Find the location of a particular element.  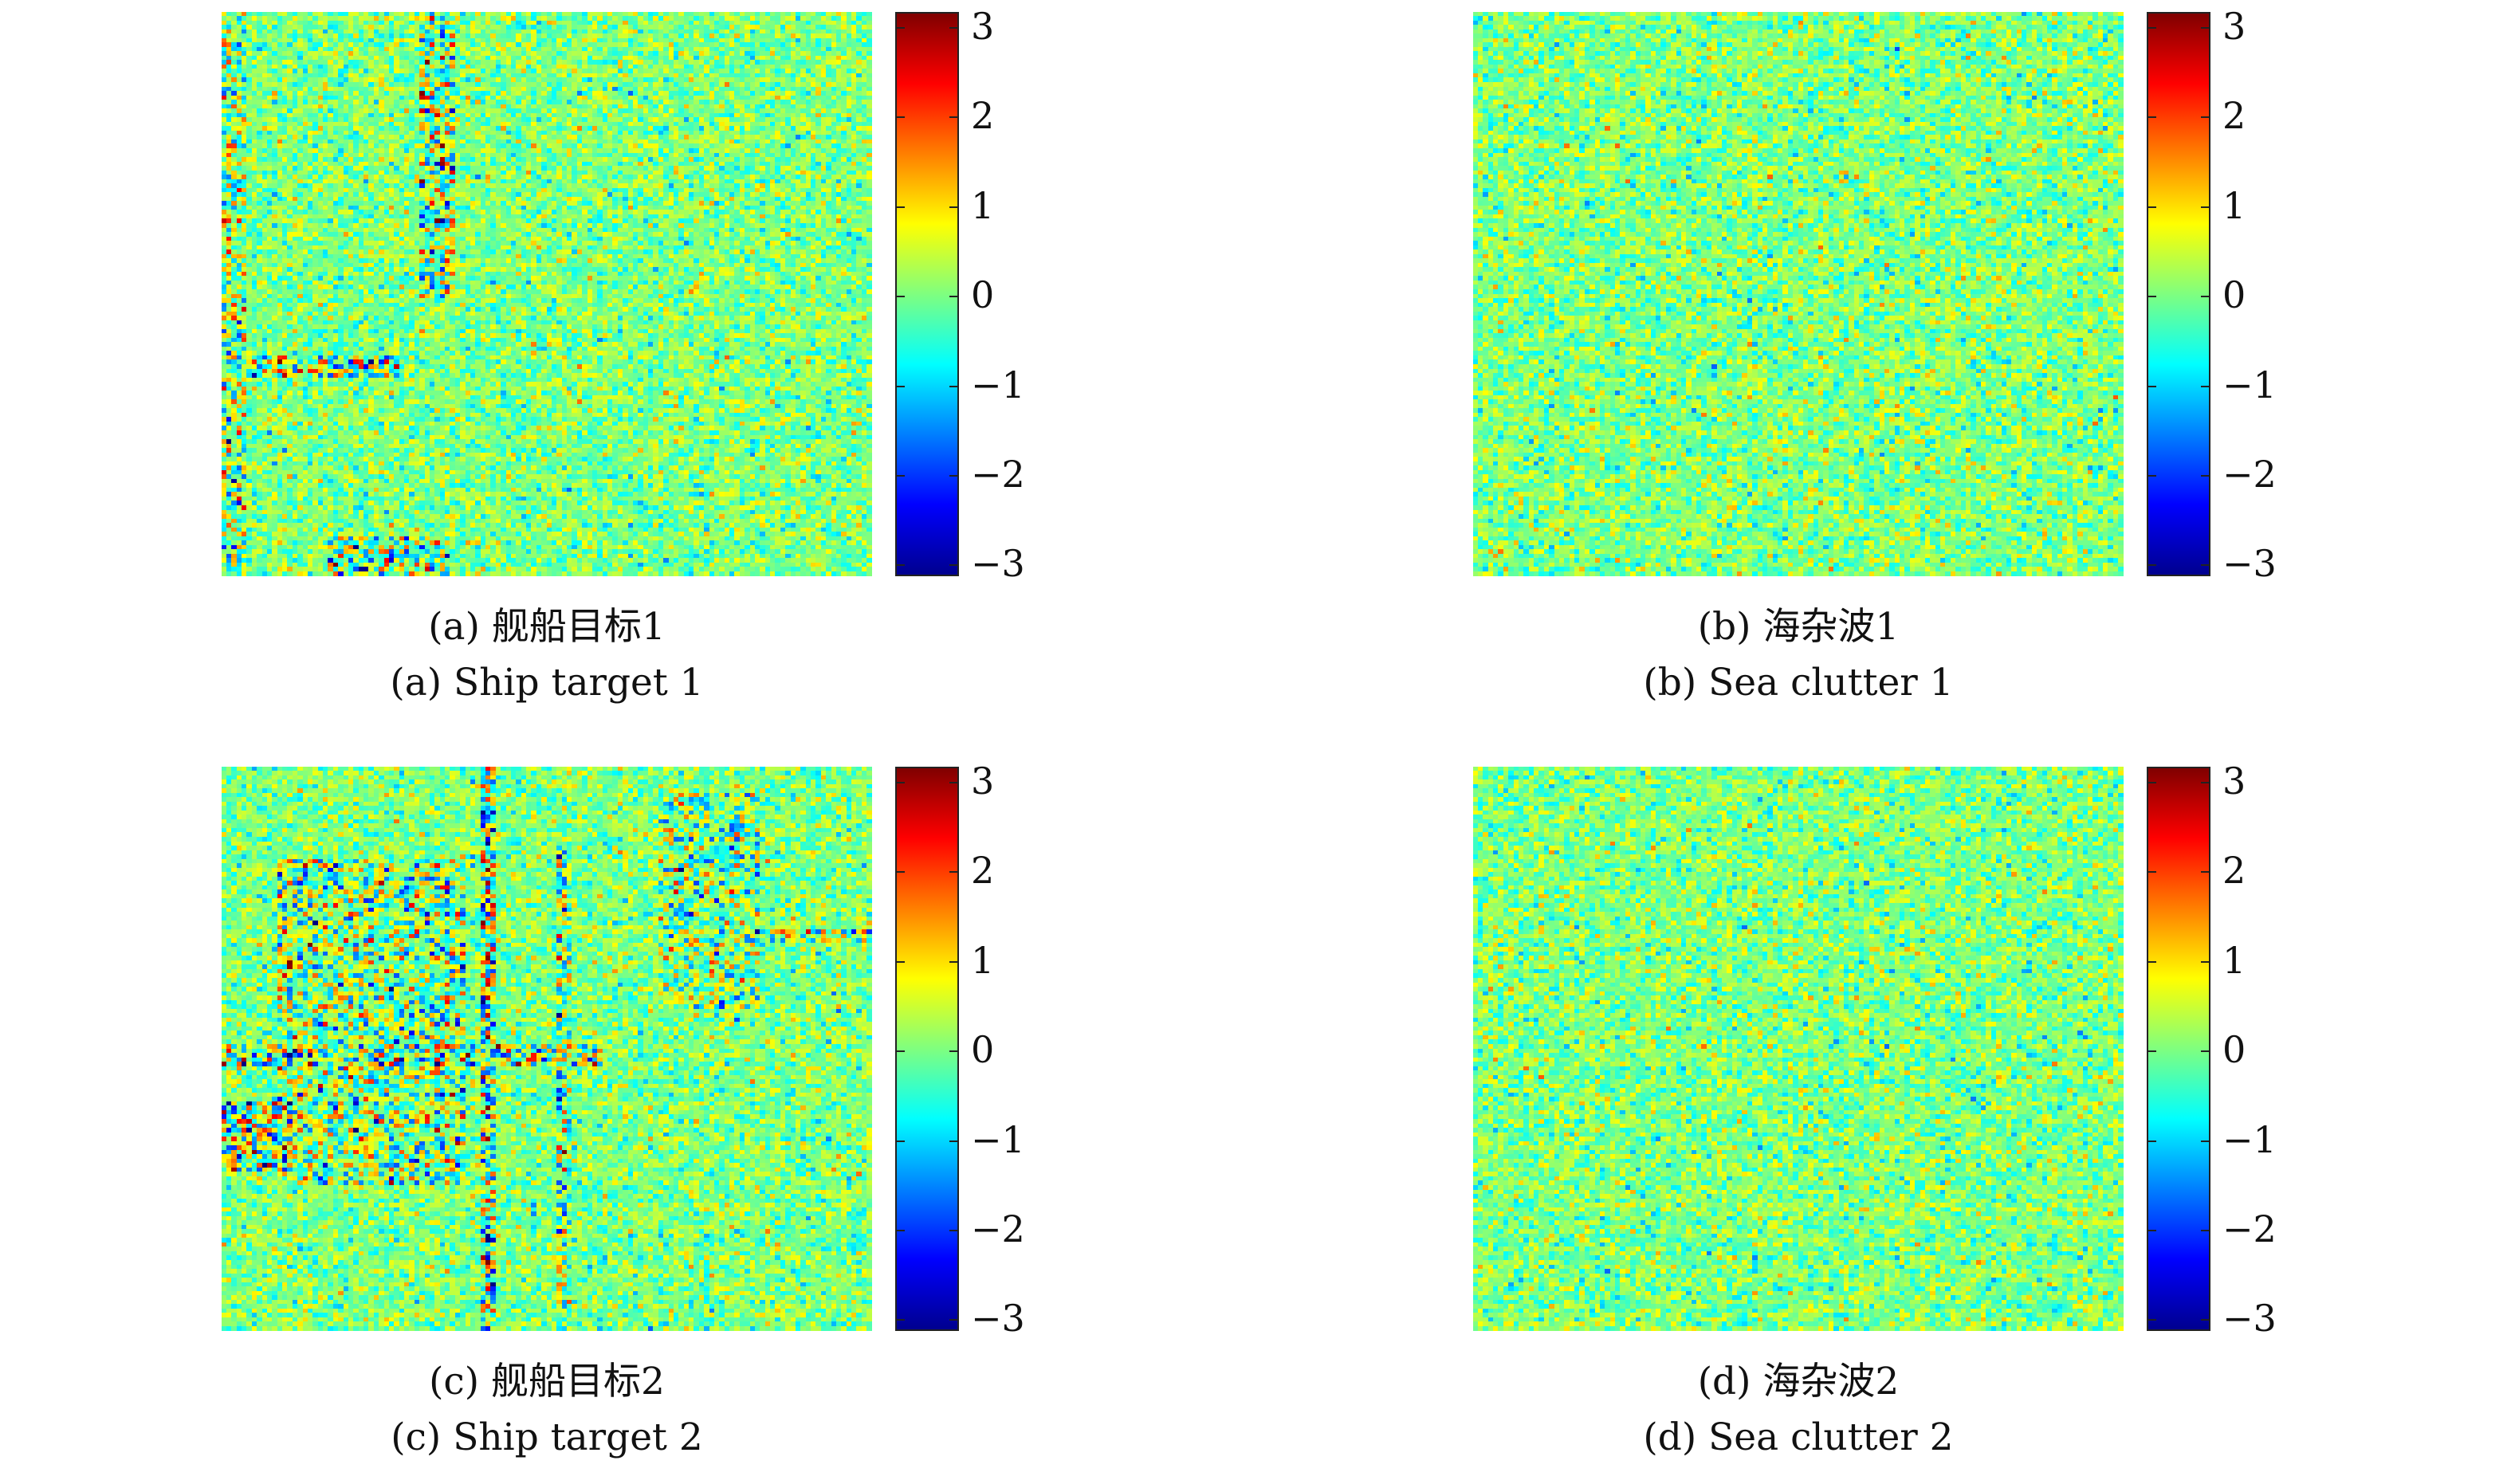

caption-c-zh: (c) 舰船目标2 is located at coordinates (547, 1382).